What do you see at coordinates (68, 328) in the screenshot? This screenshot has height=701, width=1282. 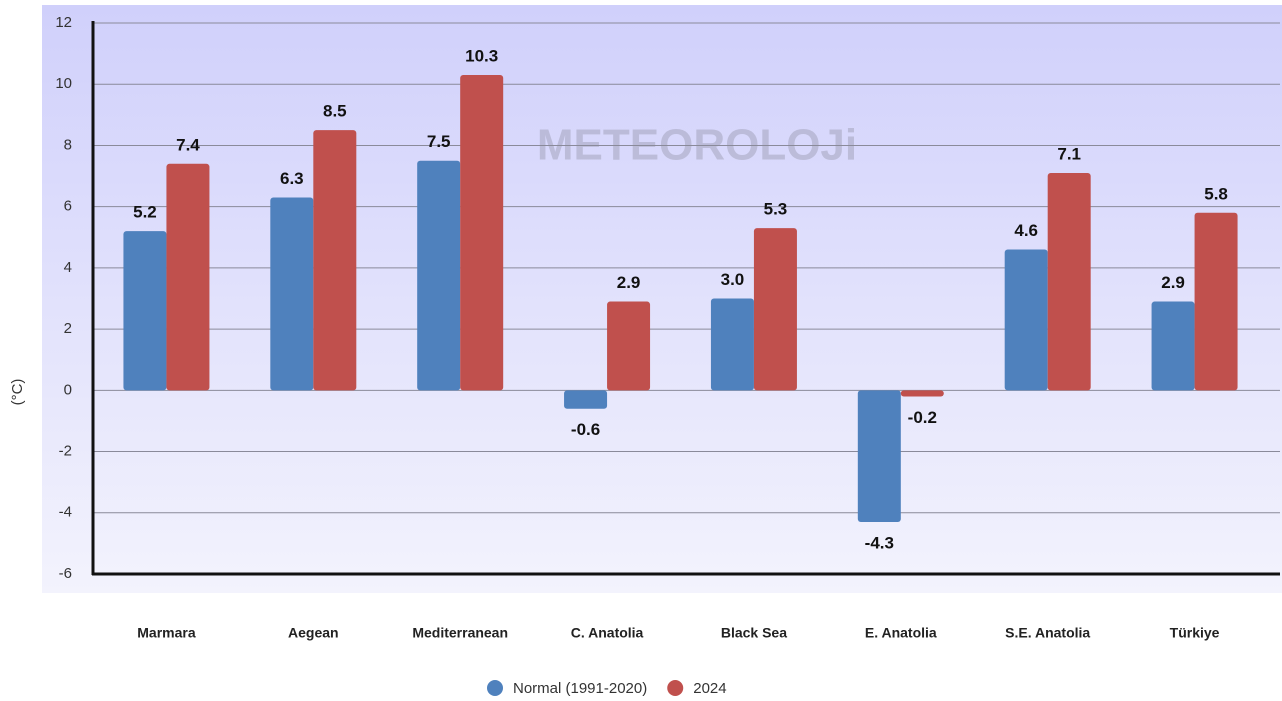 I see `y-tick-label: 2` at bounding box center [68, 328].